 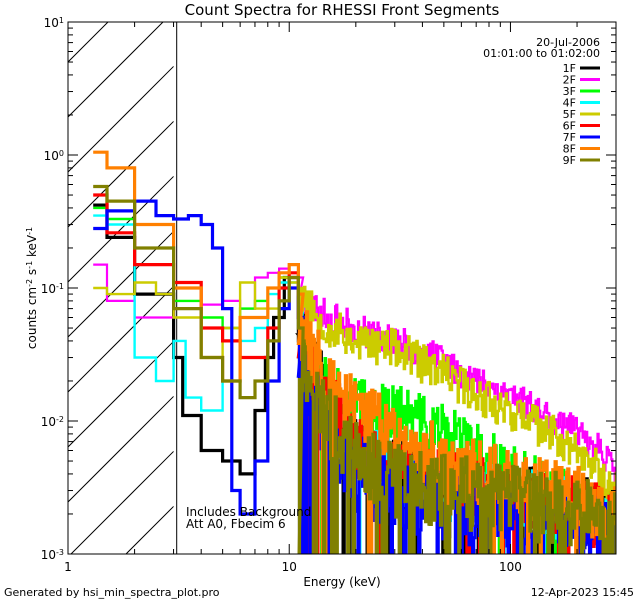 I want to click on y-axis-label: counts cm-2 s-1 keV-1, so click(x=32, y=288).